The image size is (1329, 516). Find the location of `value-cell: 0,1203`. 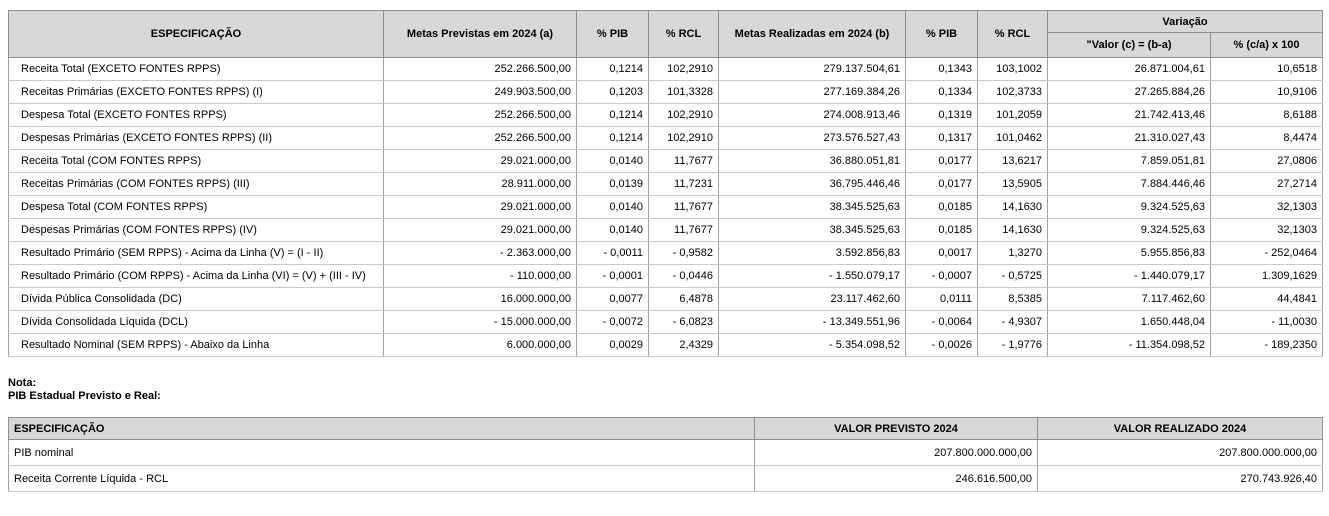

value-cell: 0,1203 is located at coordinates (612, 92).